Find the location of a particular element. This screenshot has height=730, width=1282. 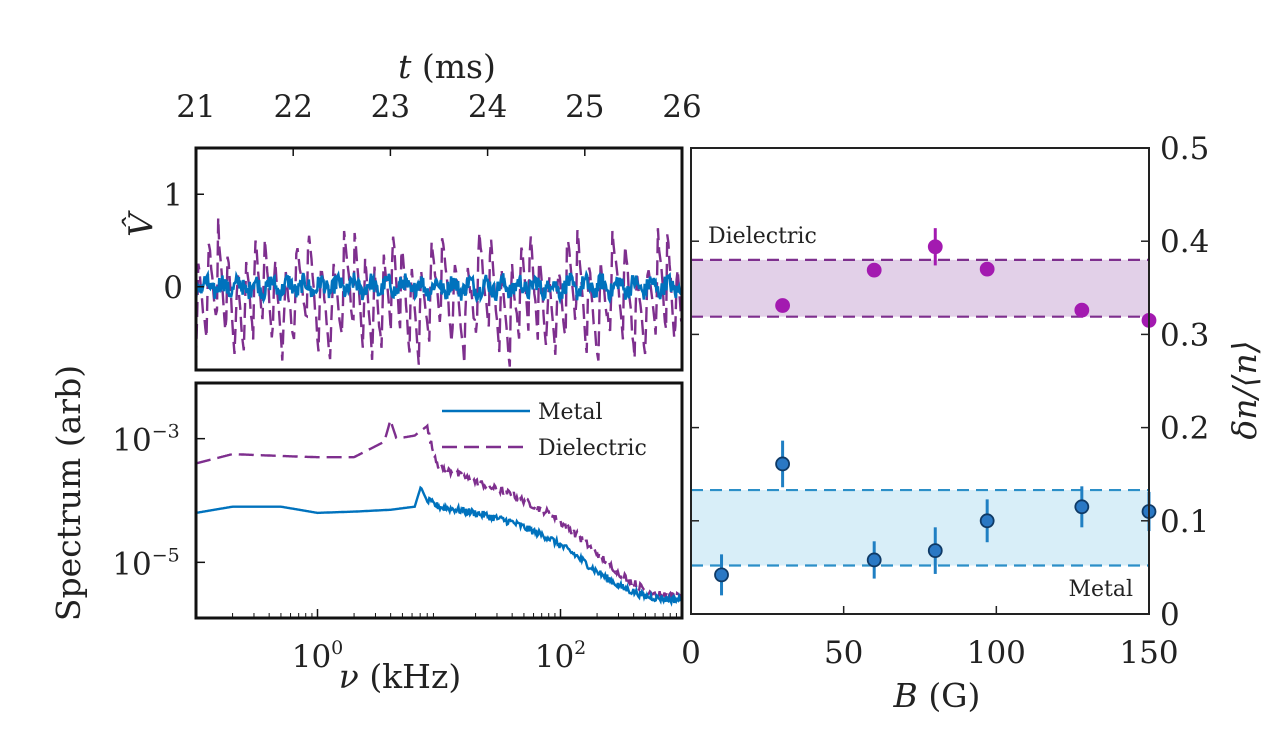

voltage-y-tick-label: 1 is located at coordinates (173, 195).